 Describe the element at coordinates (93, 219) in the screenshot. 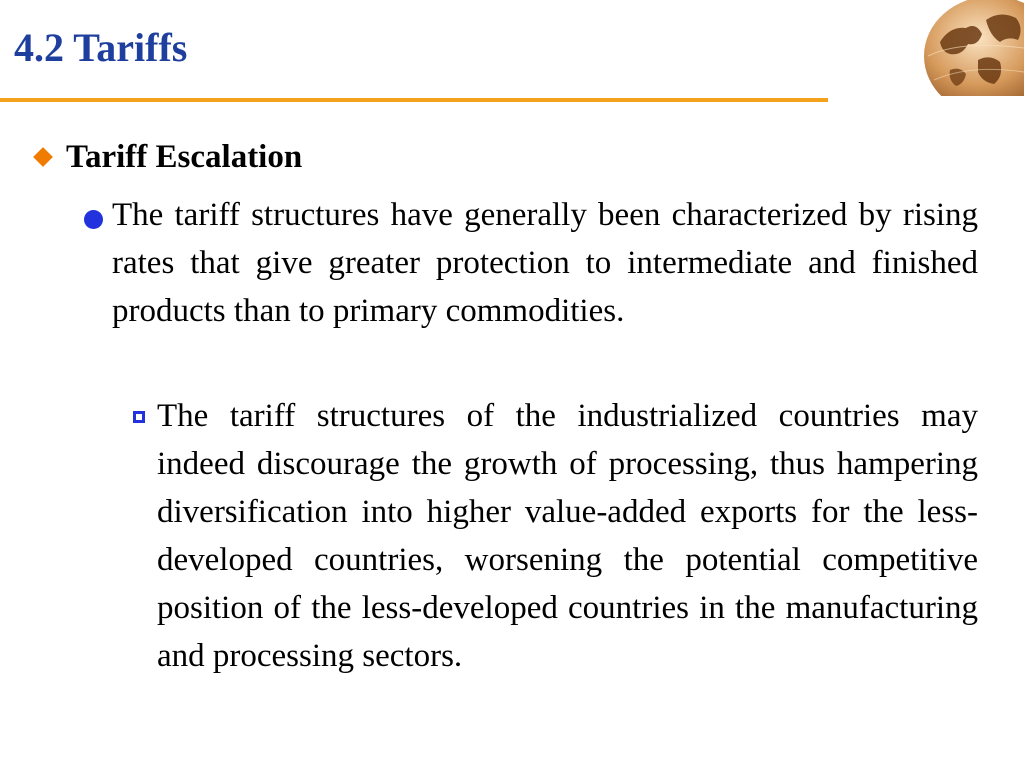

I see `dot-bullet-icon` at that location.